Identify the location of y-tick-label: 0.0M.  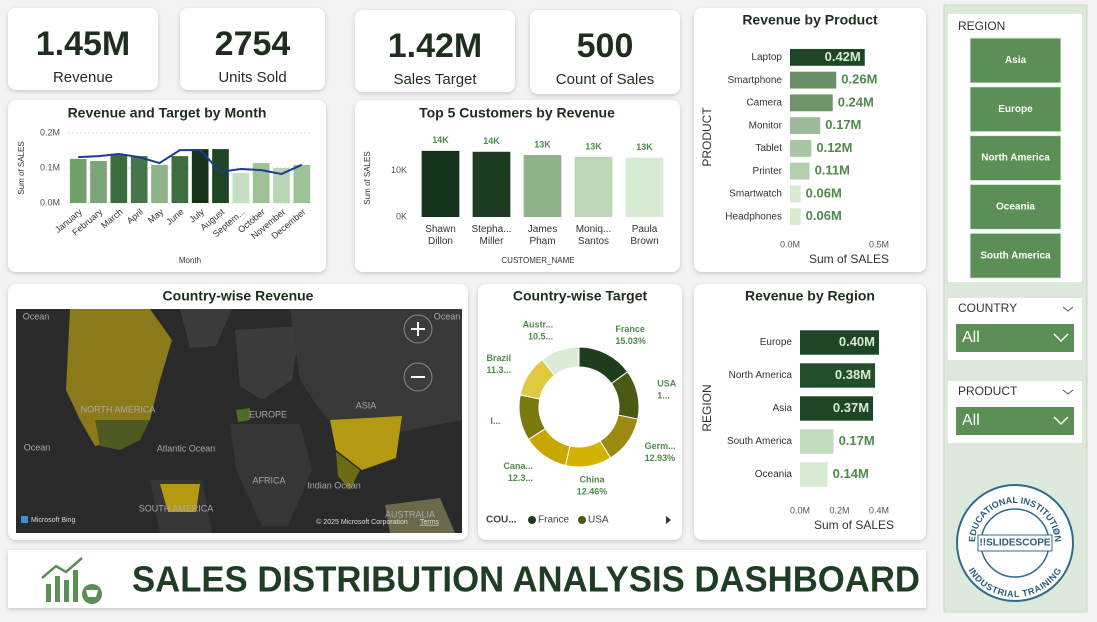
(50, 202).